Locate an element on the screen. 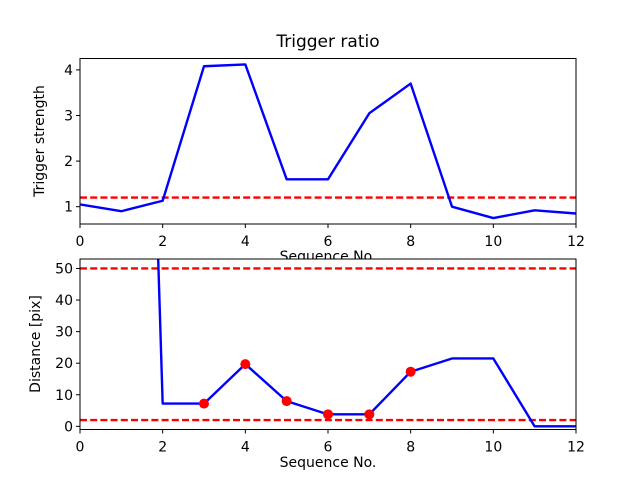  y-tick-label: 0 is located at coordinates (68, 427).